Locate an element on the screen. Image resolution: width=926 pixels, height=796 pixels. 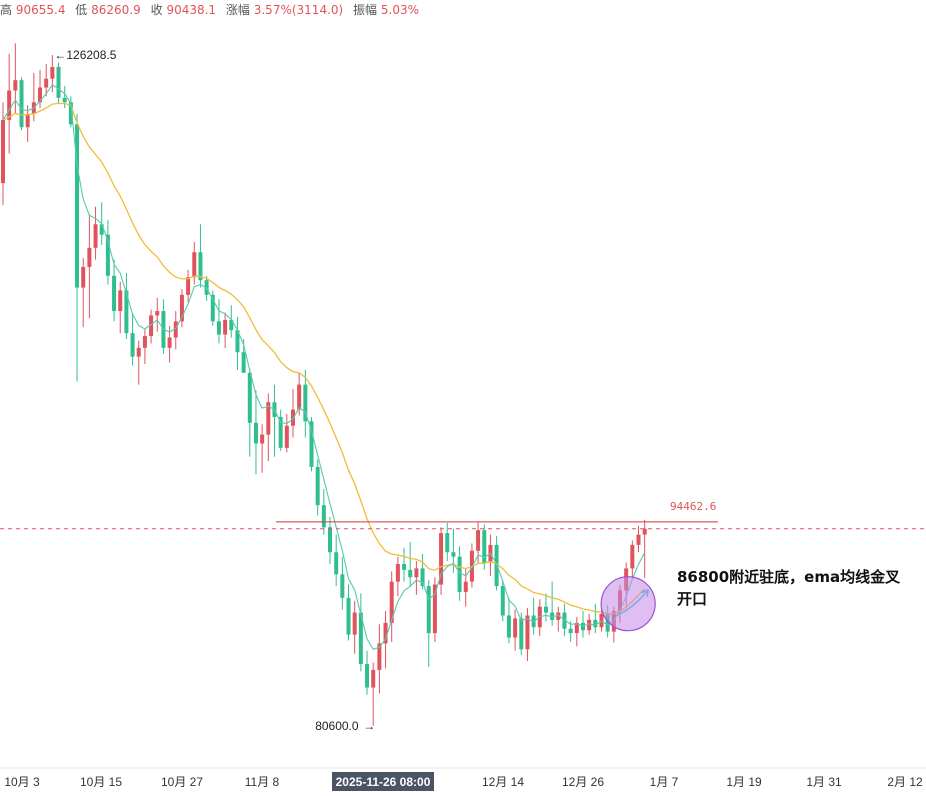
resistance-label: 94462.6 is located at coordinates (693, 506).